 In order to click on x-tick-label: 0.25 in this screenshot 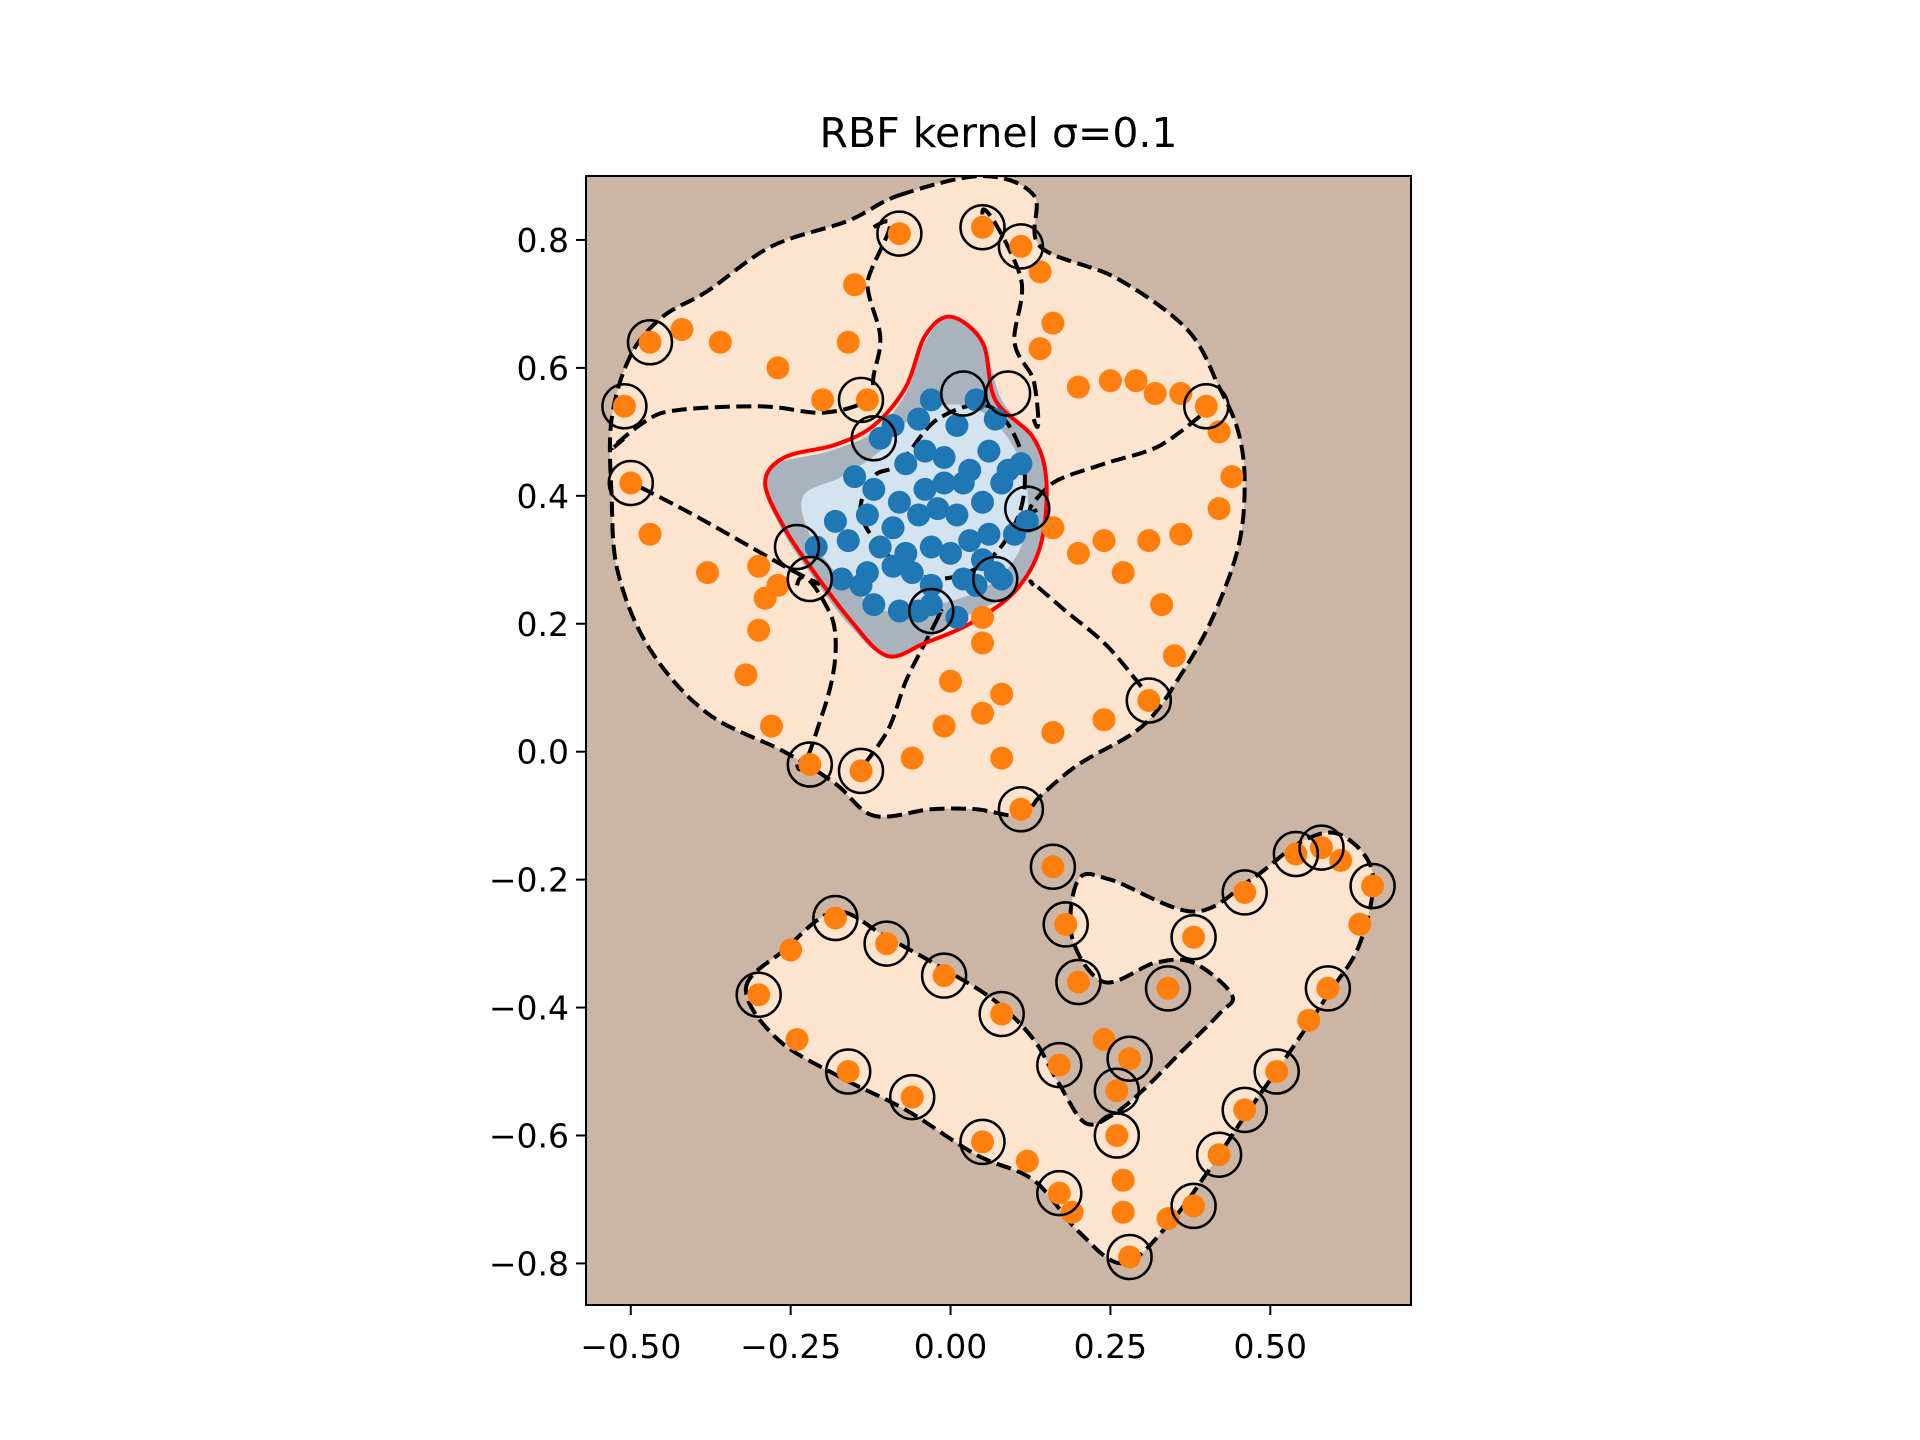, I will do `click(1110, 1346)`.